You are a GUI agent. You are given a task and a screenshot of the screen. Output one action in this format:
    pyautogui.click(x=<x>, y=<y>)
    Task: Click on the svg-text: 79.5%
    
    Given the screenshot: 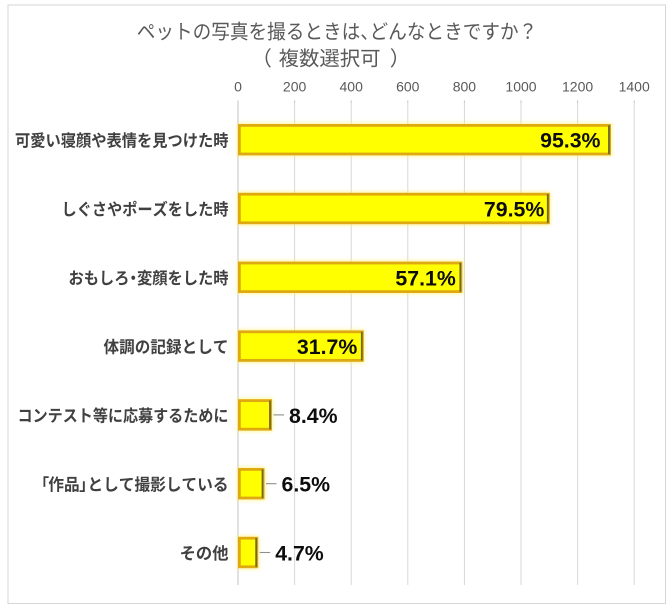 What is the action you would take?
    pyautogui.click(x=514, y=210)
    